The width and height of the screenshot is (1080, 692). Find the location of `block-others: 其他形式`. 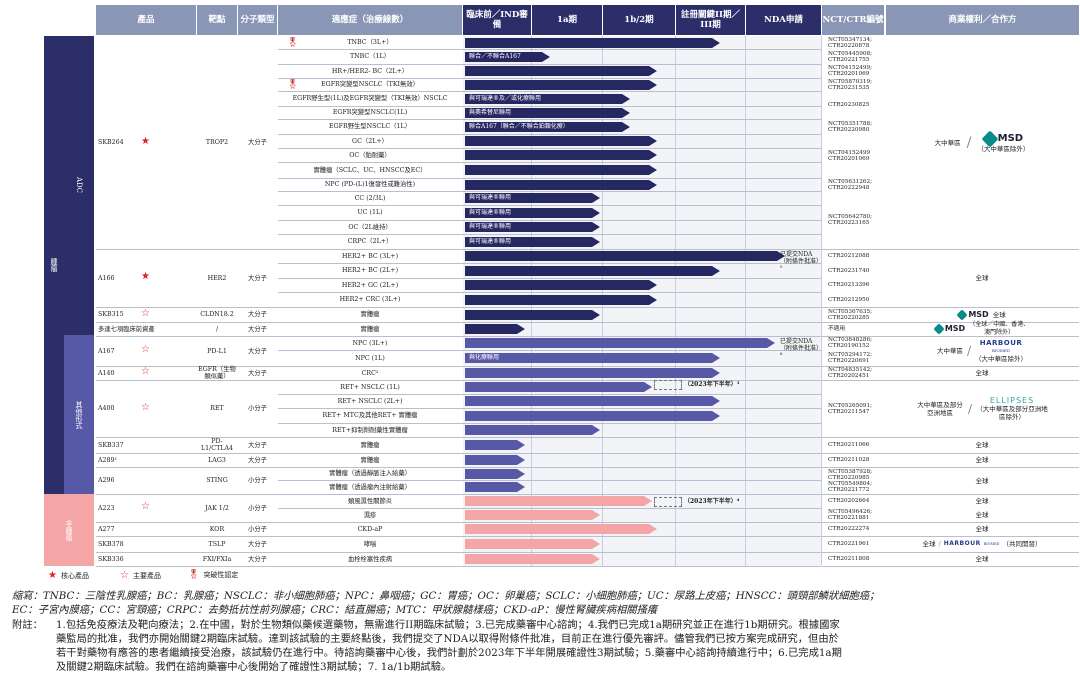

block-others: 其他形式 is located at coordinates (79, 414).